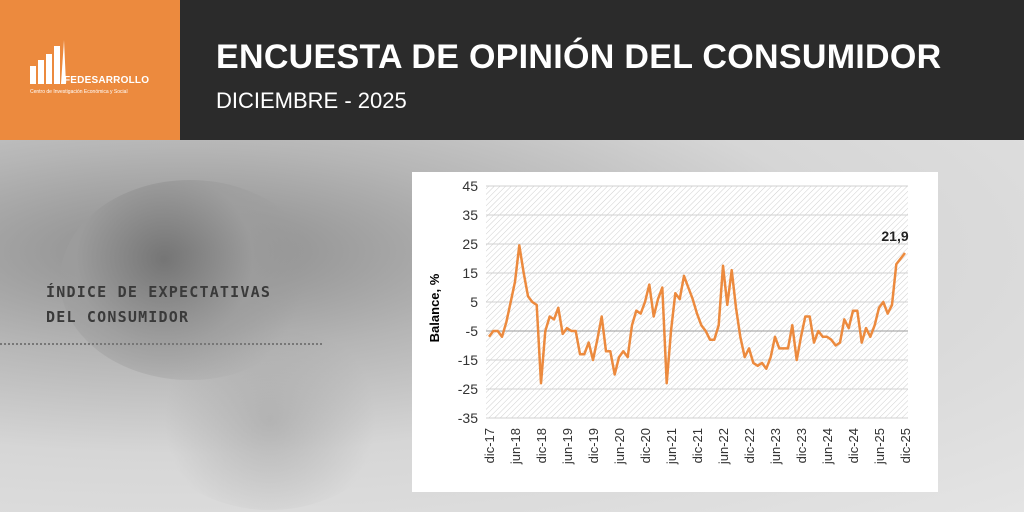 The width and height of the screenshot is (1024, 512). Describe the element at coordinates (801, 445) in the screenshot. I see `x-tick-label: dic-23` at that location.